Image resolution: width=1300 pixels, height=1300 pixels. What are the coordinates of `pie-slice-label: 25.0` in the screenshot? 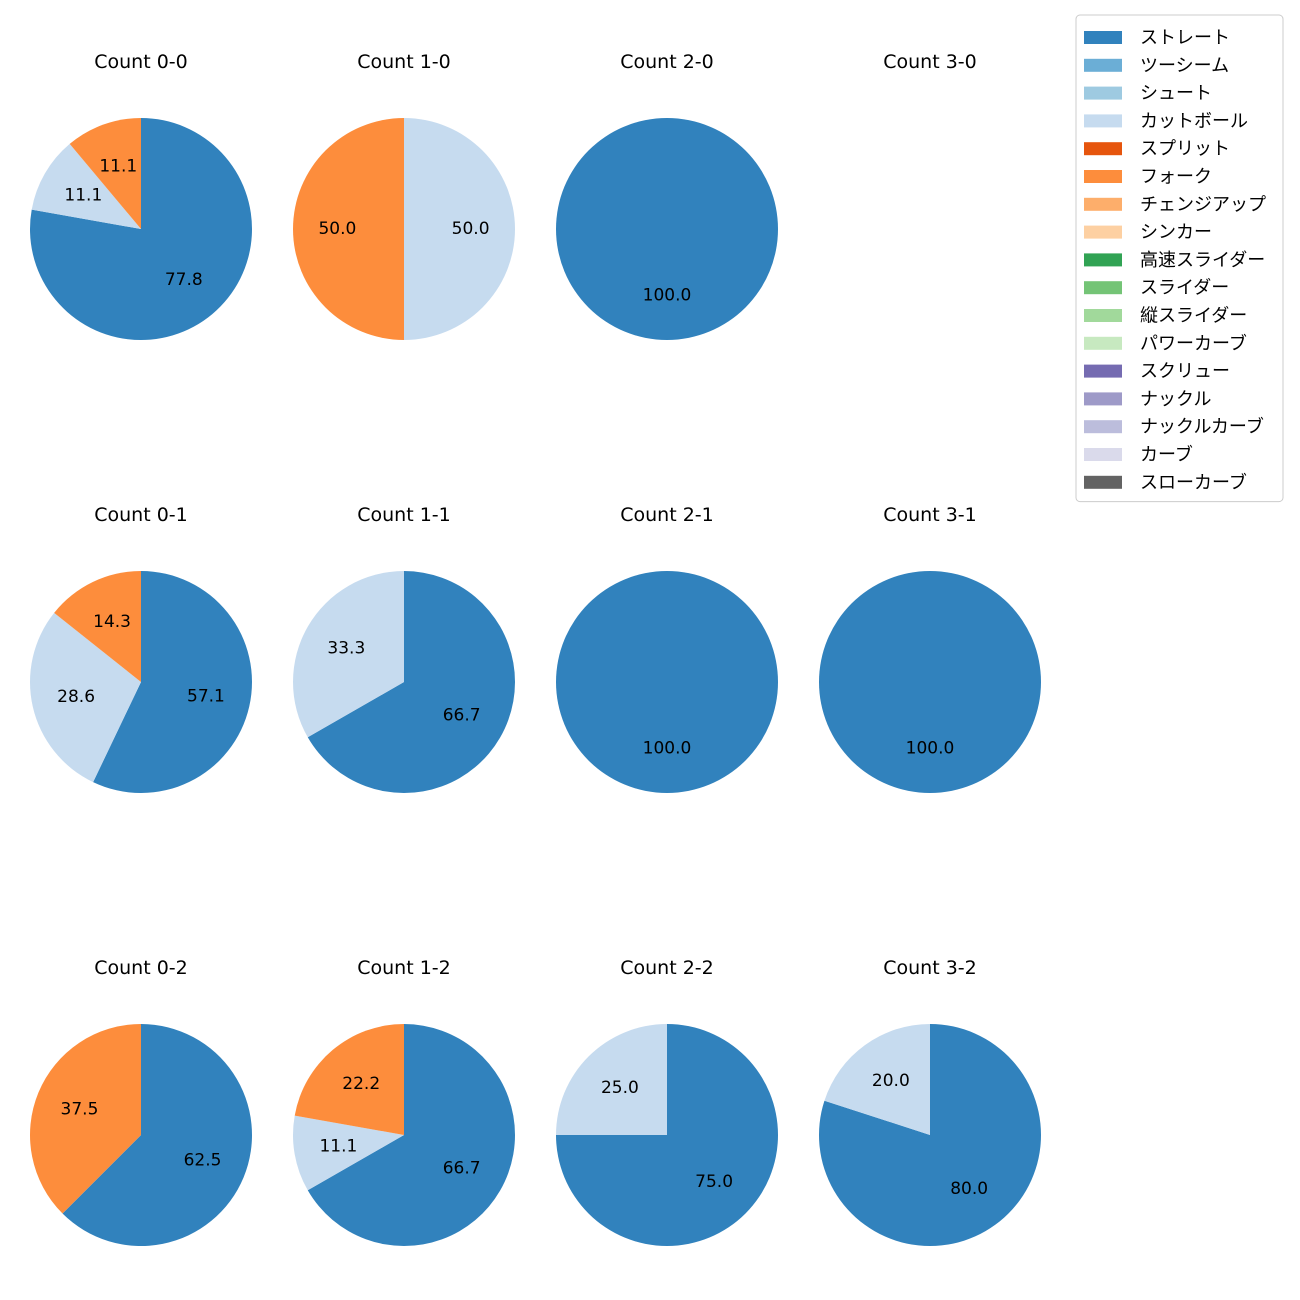 It's located at (620, 1088).